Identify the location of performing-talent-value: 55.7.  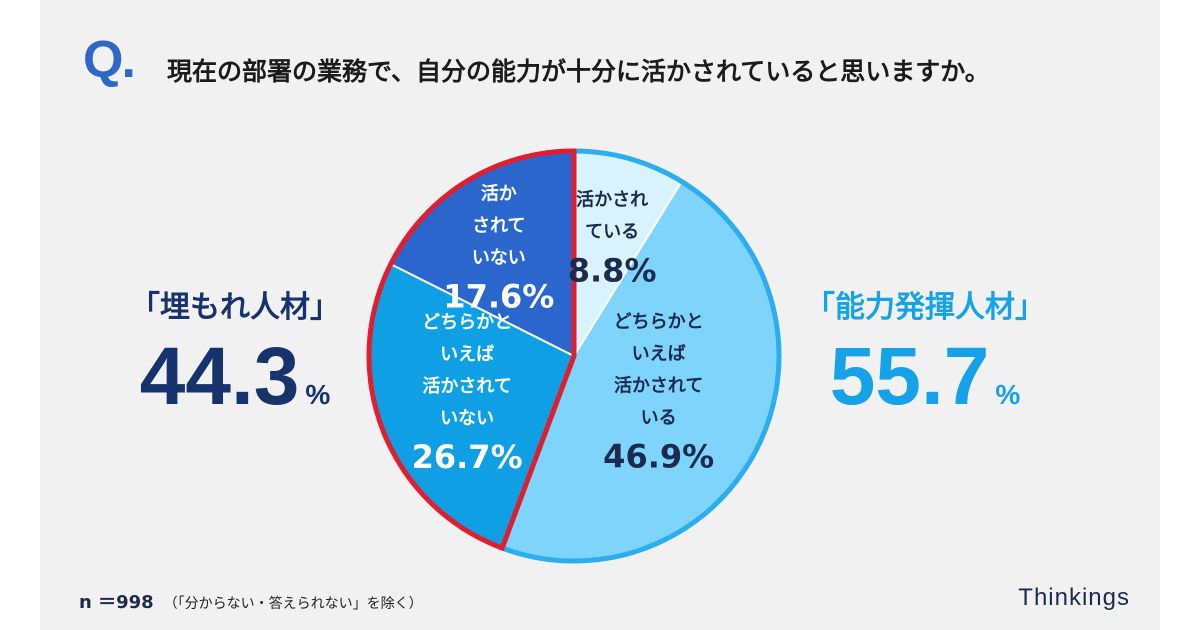
(909, 376).